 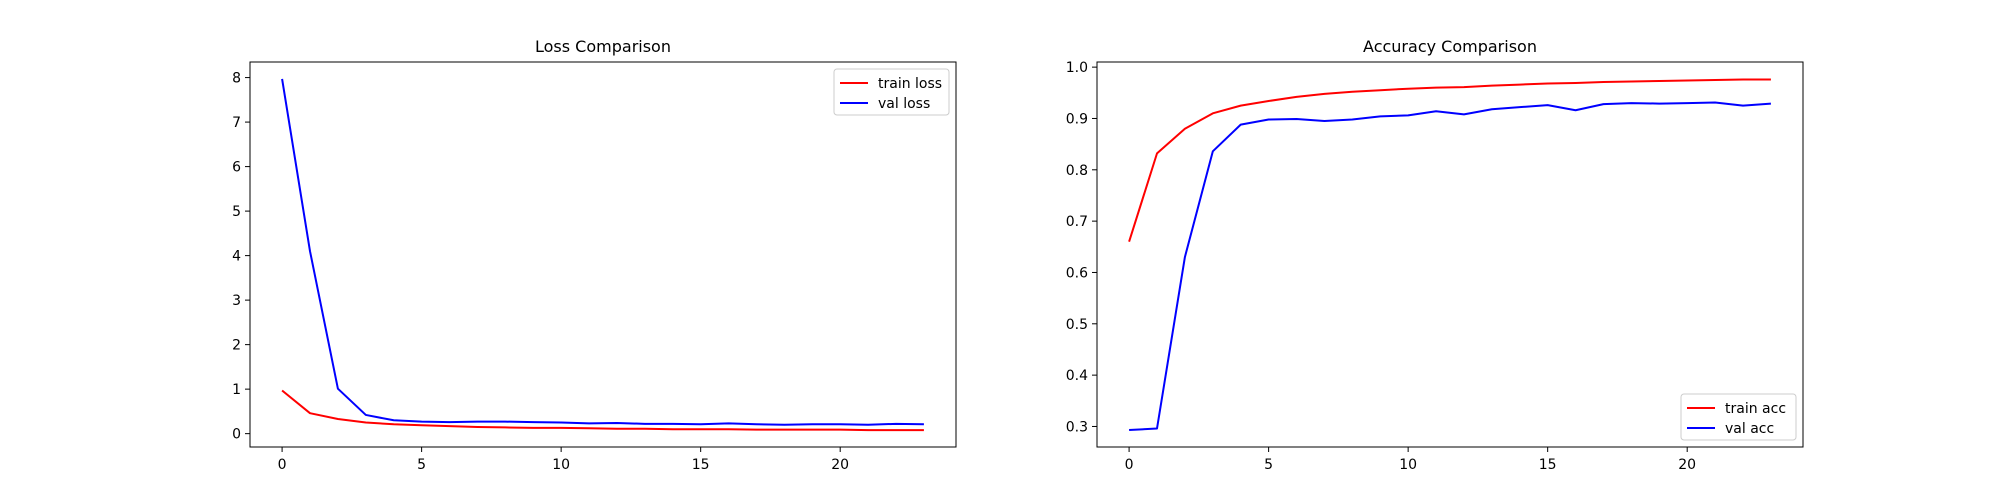 I want to click on accuracy-y-tick-label: 0.3, so click(x=1077, y=427).